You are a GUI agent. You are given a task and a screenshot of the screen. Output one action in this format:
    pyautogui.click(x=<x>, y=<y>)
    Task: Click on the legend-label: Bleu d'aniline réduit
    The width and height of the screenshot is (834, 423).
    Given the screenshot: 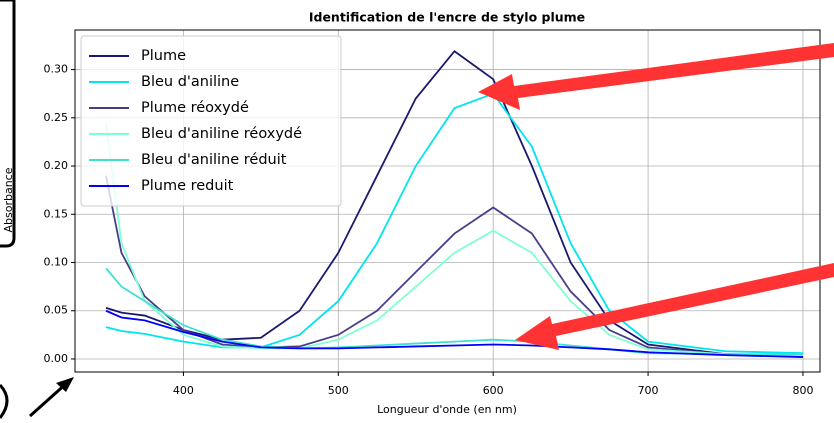 What is the action you would take?
    pyautogui.click(x=214, y=160)
    